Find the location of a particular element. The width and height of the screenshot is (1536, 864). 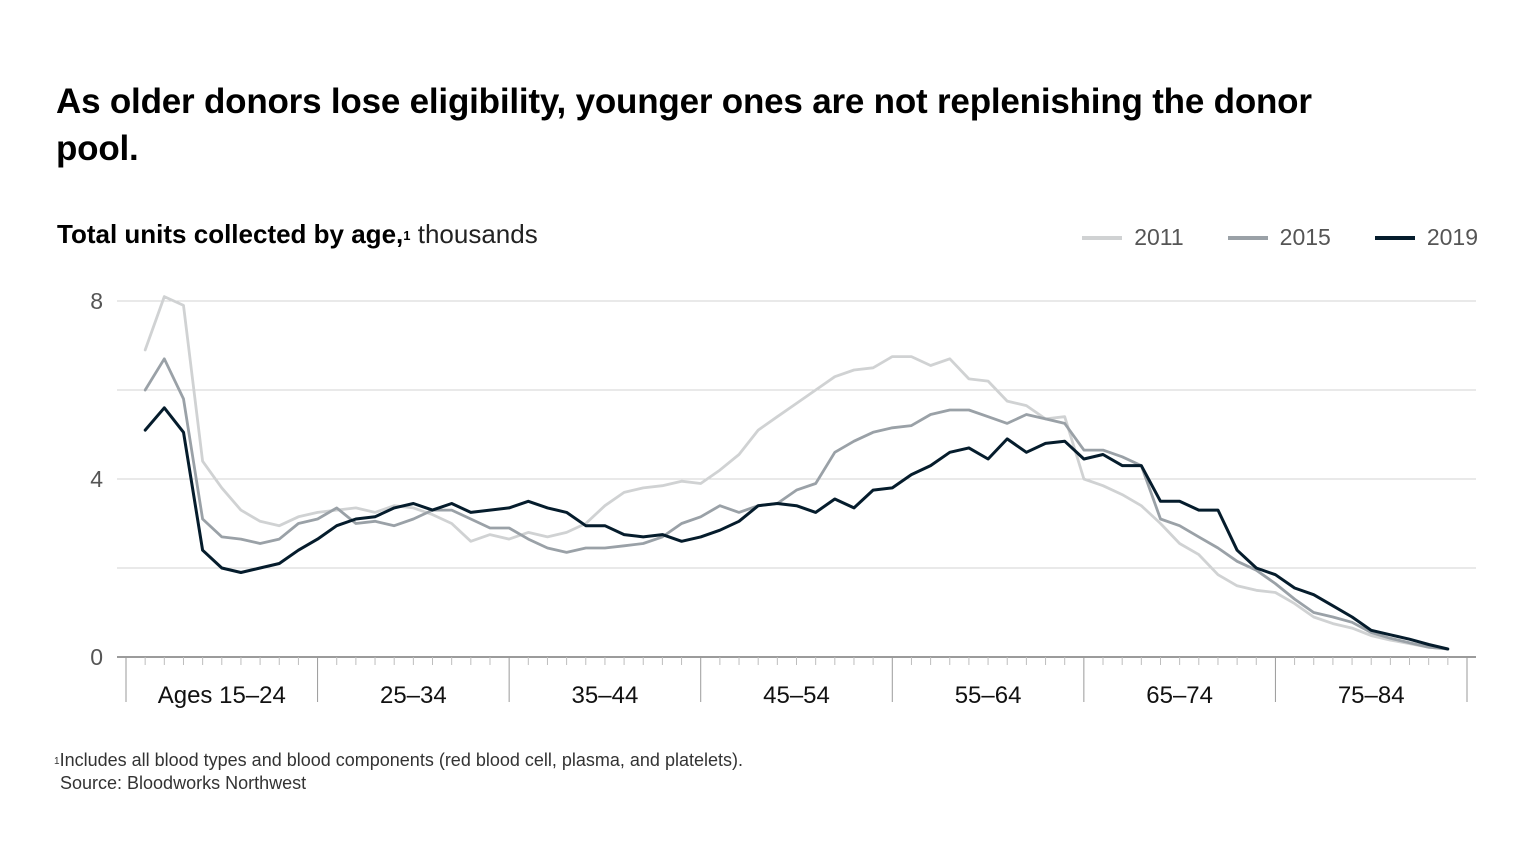

y-axis: 0 4 8 is located at coordinates (96, 479).